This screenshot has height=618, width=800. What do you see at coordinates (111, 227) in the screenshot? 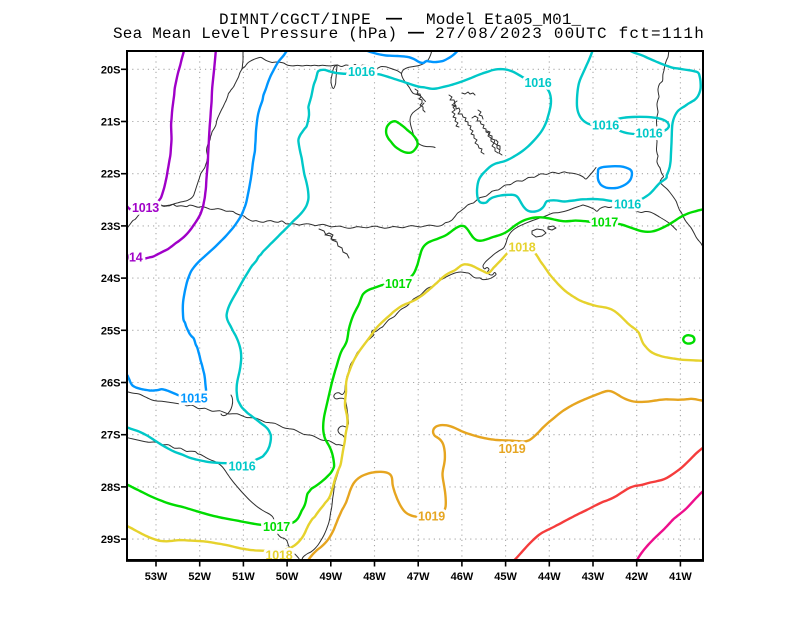
I see `svg-text: 23S` at bounding box center [111, 227].